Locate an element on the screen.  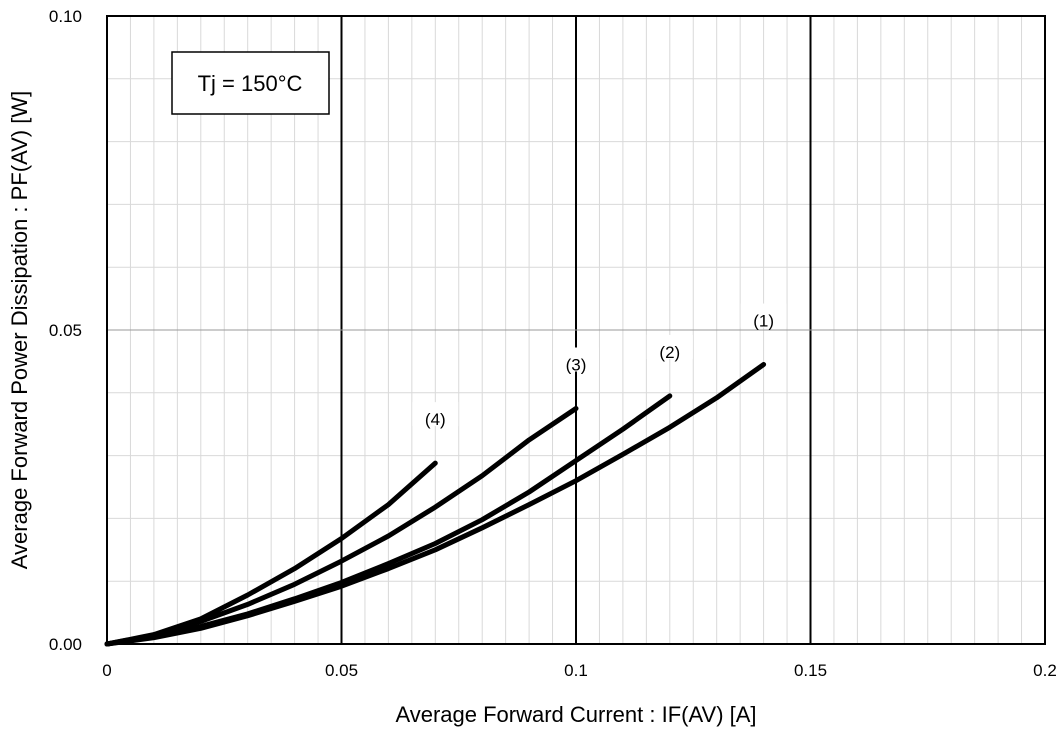
series-label-4: (4) is located at coordinates (435, 419).